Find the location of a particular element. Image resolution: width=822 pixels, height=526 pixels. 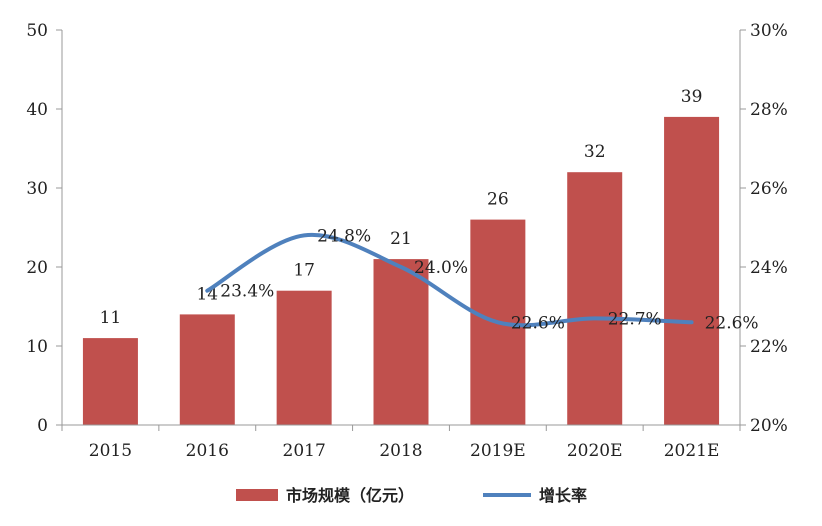

line-value-label: 23.4% is located at coordinates (247, 292).